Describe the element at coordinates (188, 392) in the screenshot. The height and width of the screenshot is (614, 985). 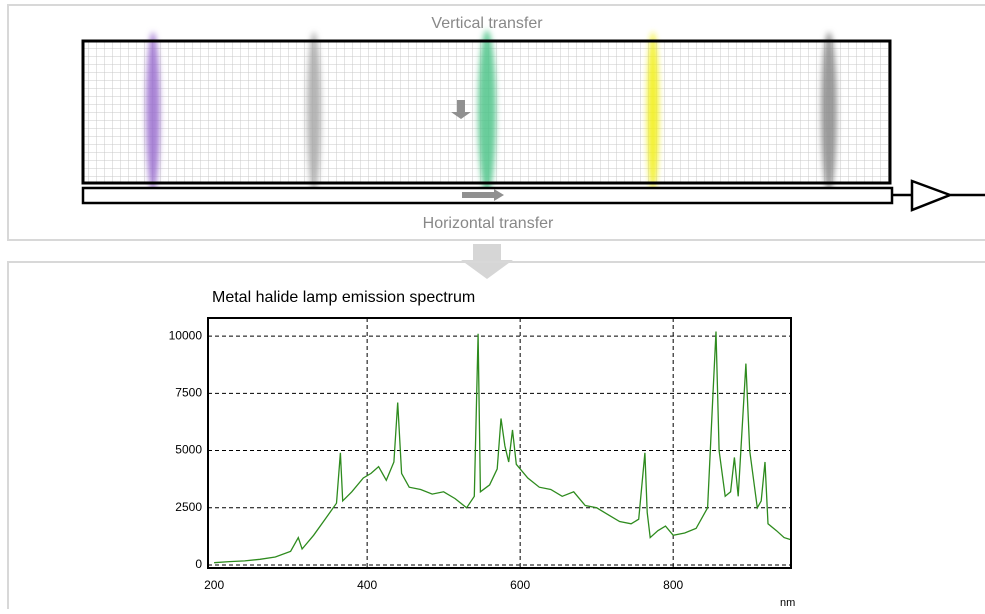
I see `y-tick-label: 7500` at that location.